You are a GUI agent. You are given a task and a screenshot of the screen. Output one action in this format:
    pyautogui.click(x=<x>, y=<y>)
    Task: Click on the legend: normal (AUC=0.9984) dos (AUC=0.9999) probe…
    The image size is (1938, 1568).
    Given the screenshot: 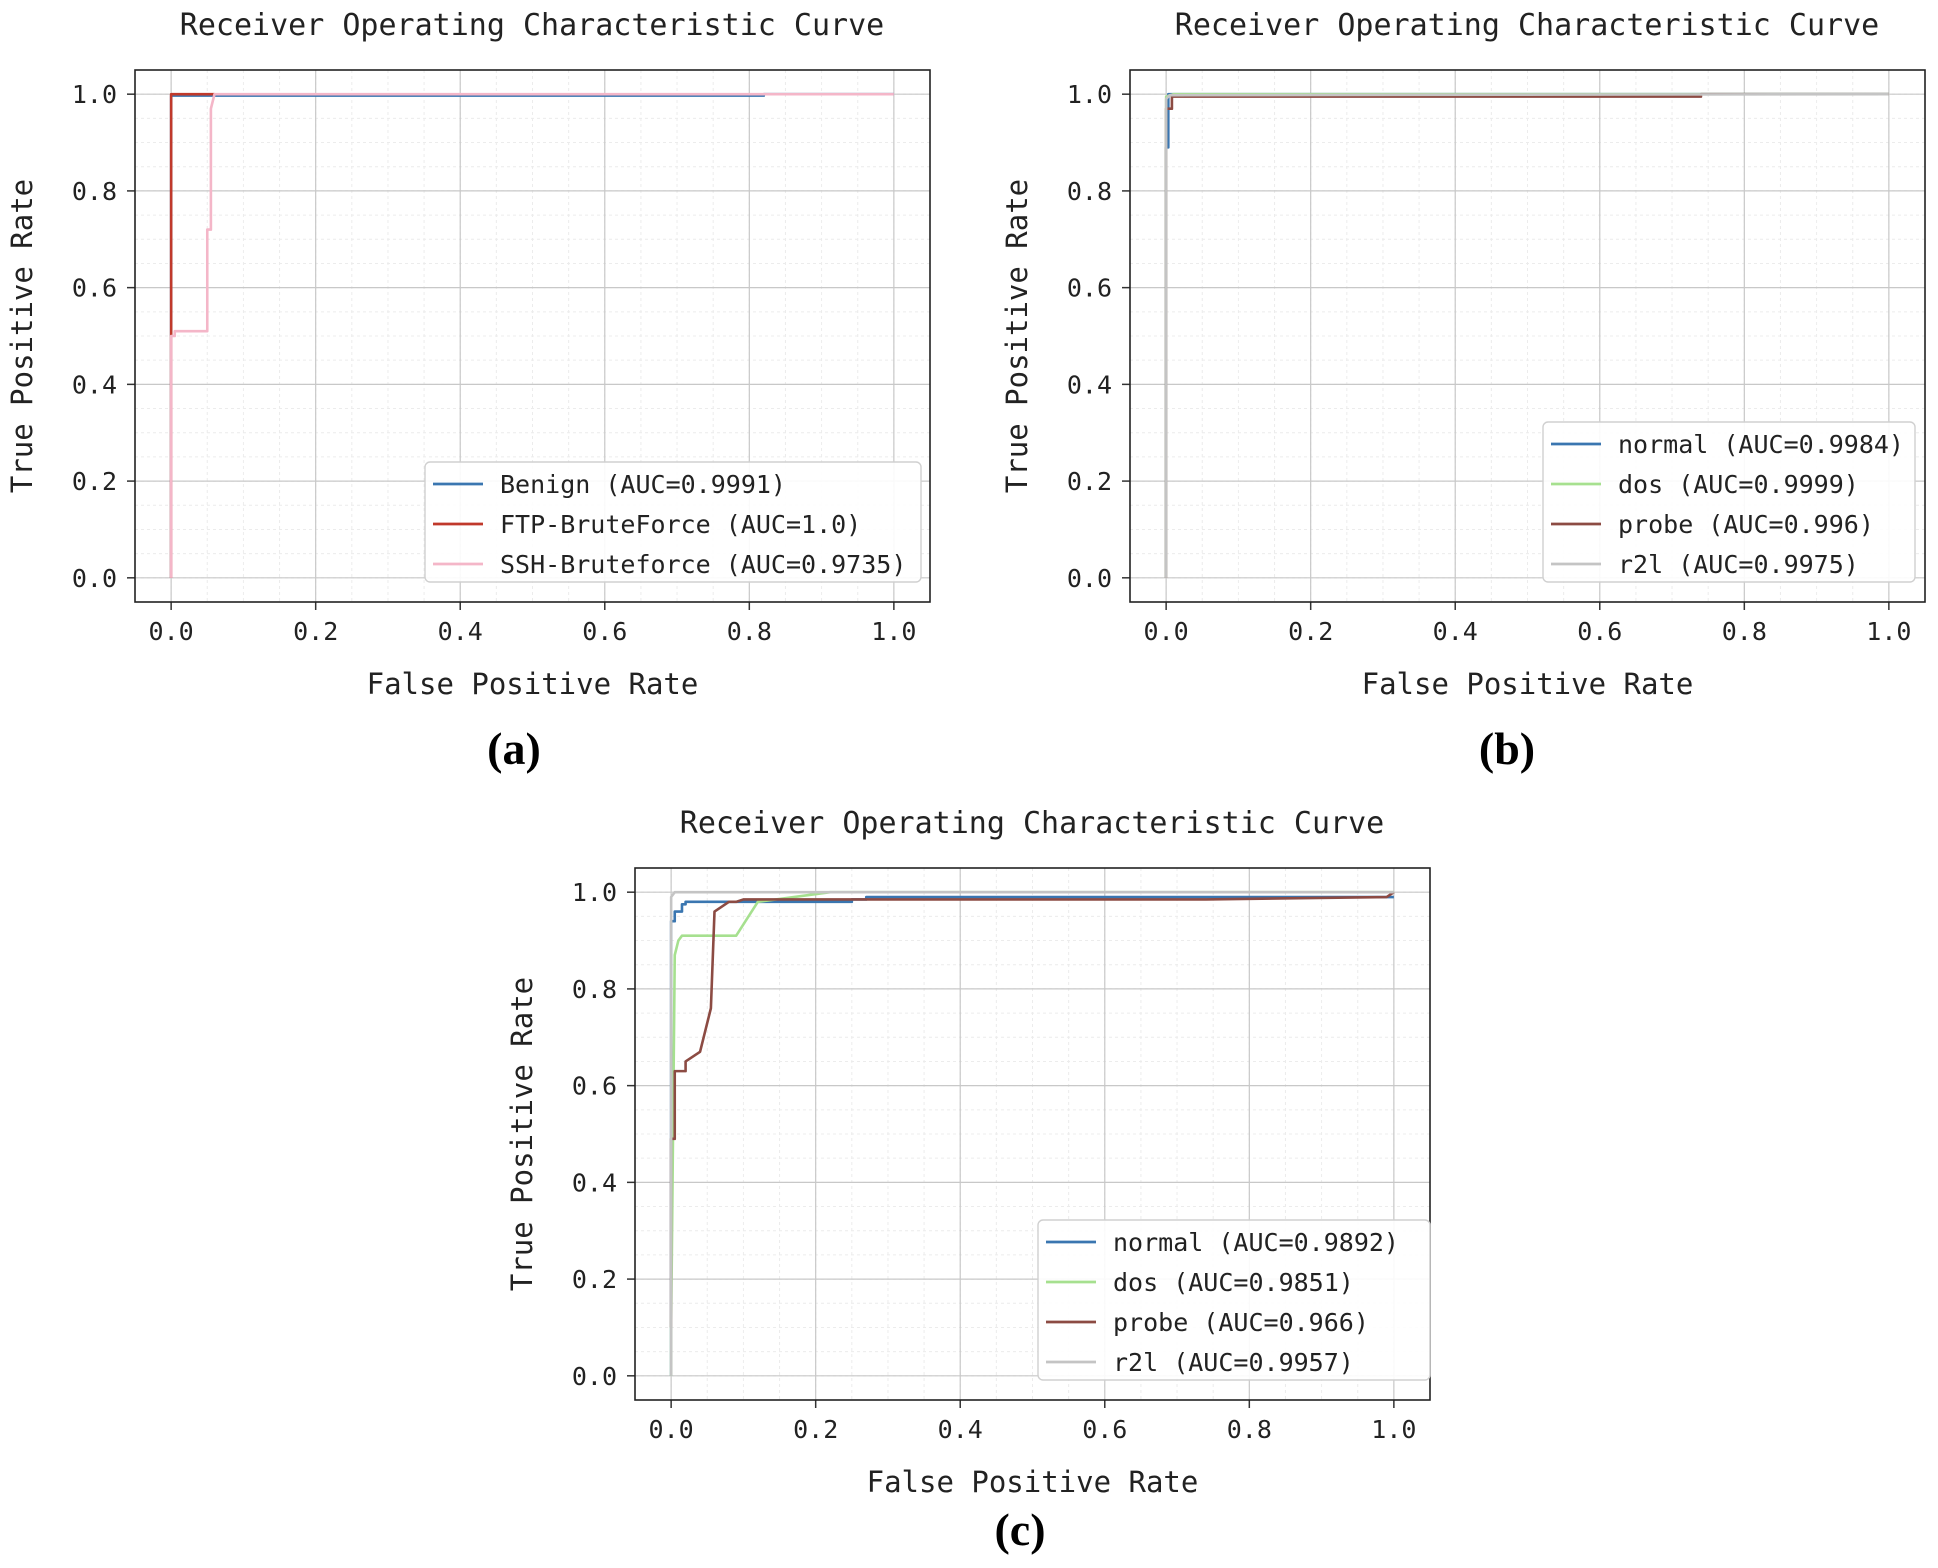 What is the action you would take?
    pyautogui.click(x=1729, y=502)
    